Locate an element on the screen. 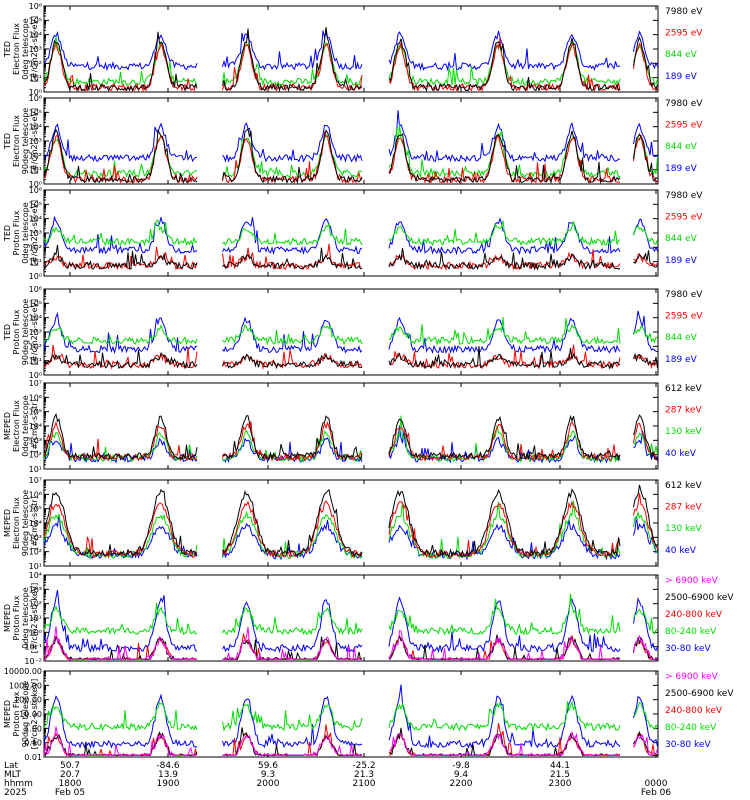  legend-entry: 130 keV is located at coordinates (683, 432).